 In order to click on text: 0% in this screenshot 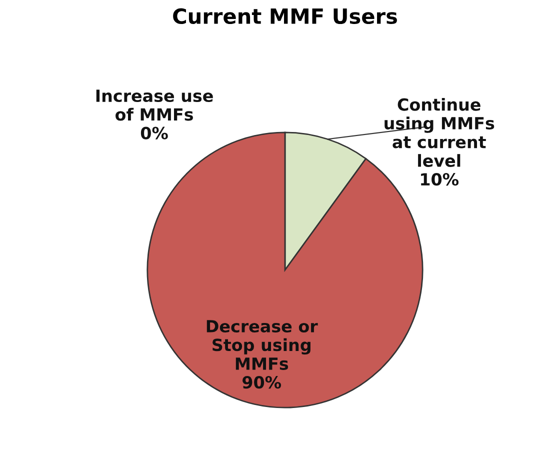, I will do `click(154, 133)`.